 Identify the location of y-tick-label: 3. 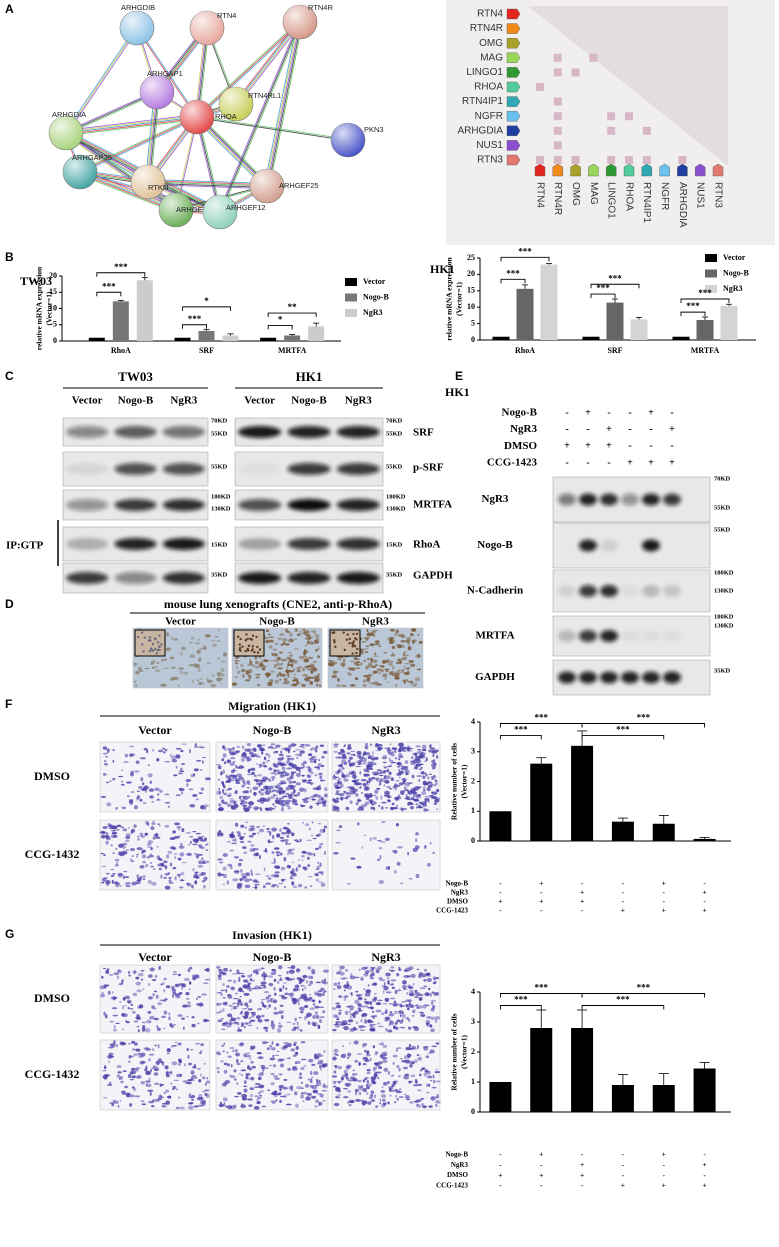
(473, 751).